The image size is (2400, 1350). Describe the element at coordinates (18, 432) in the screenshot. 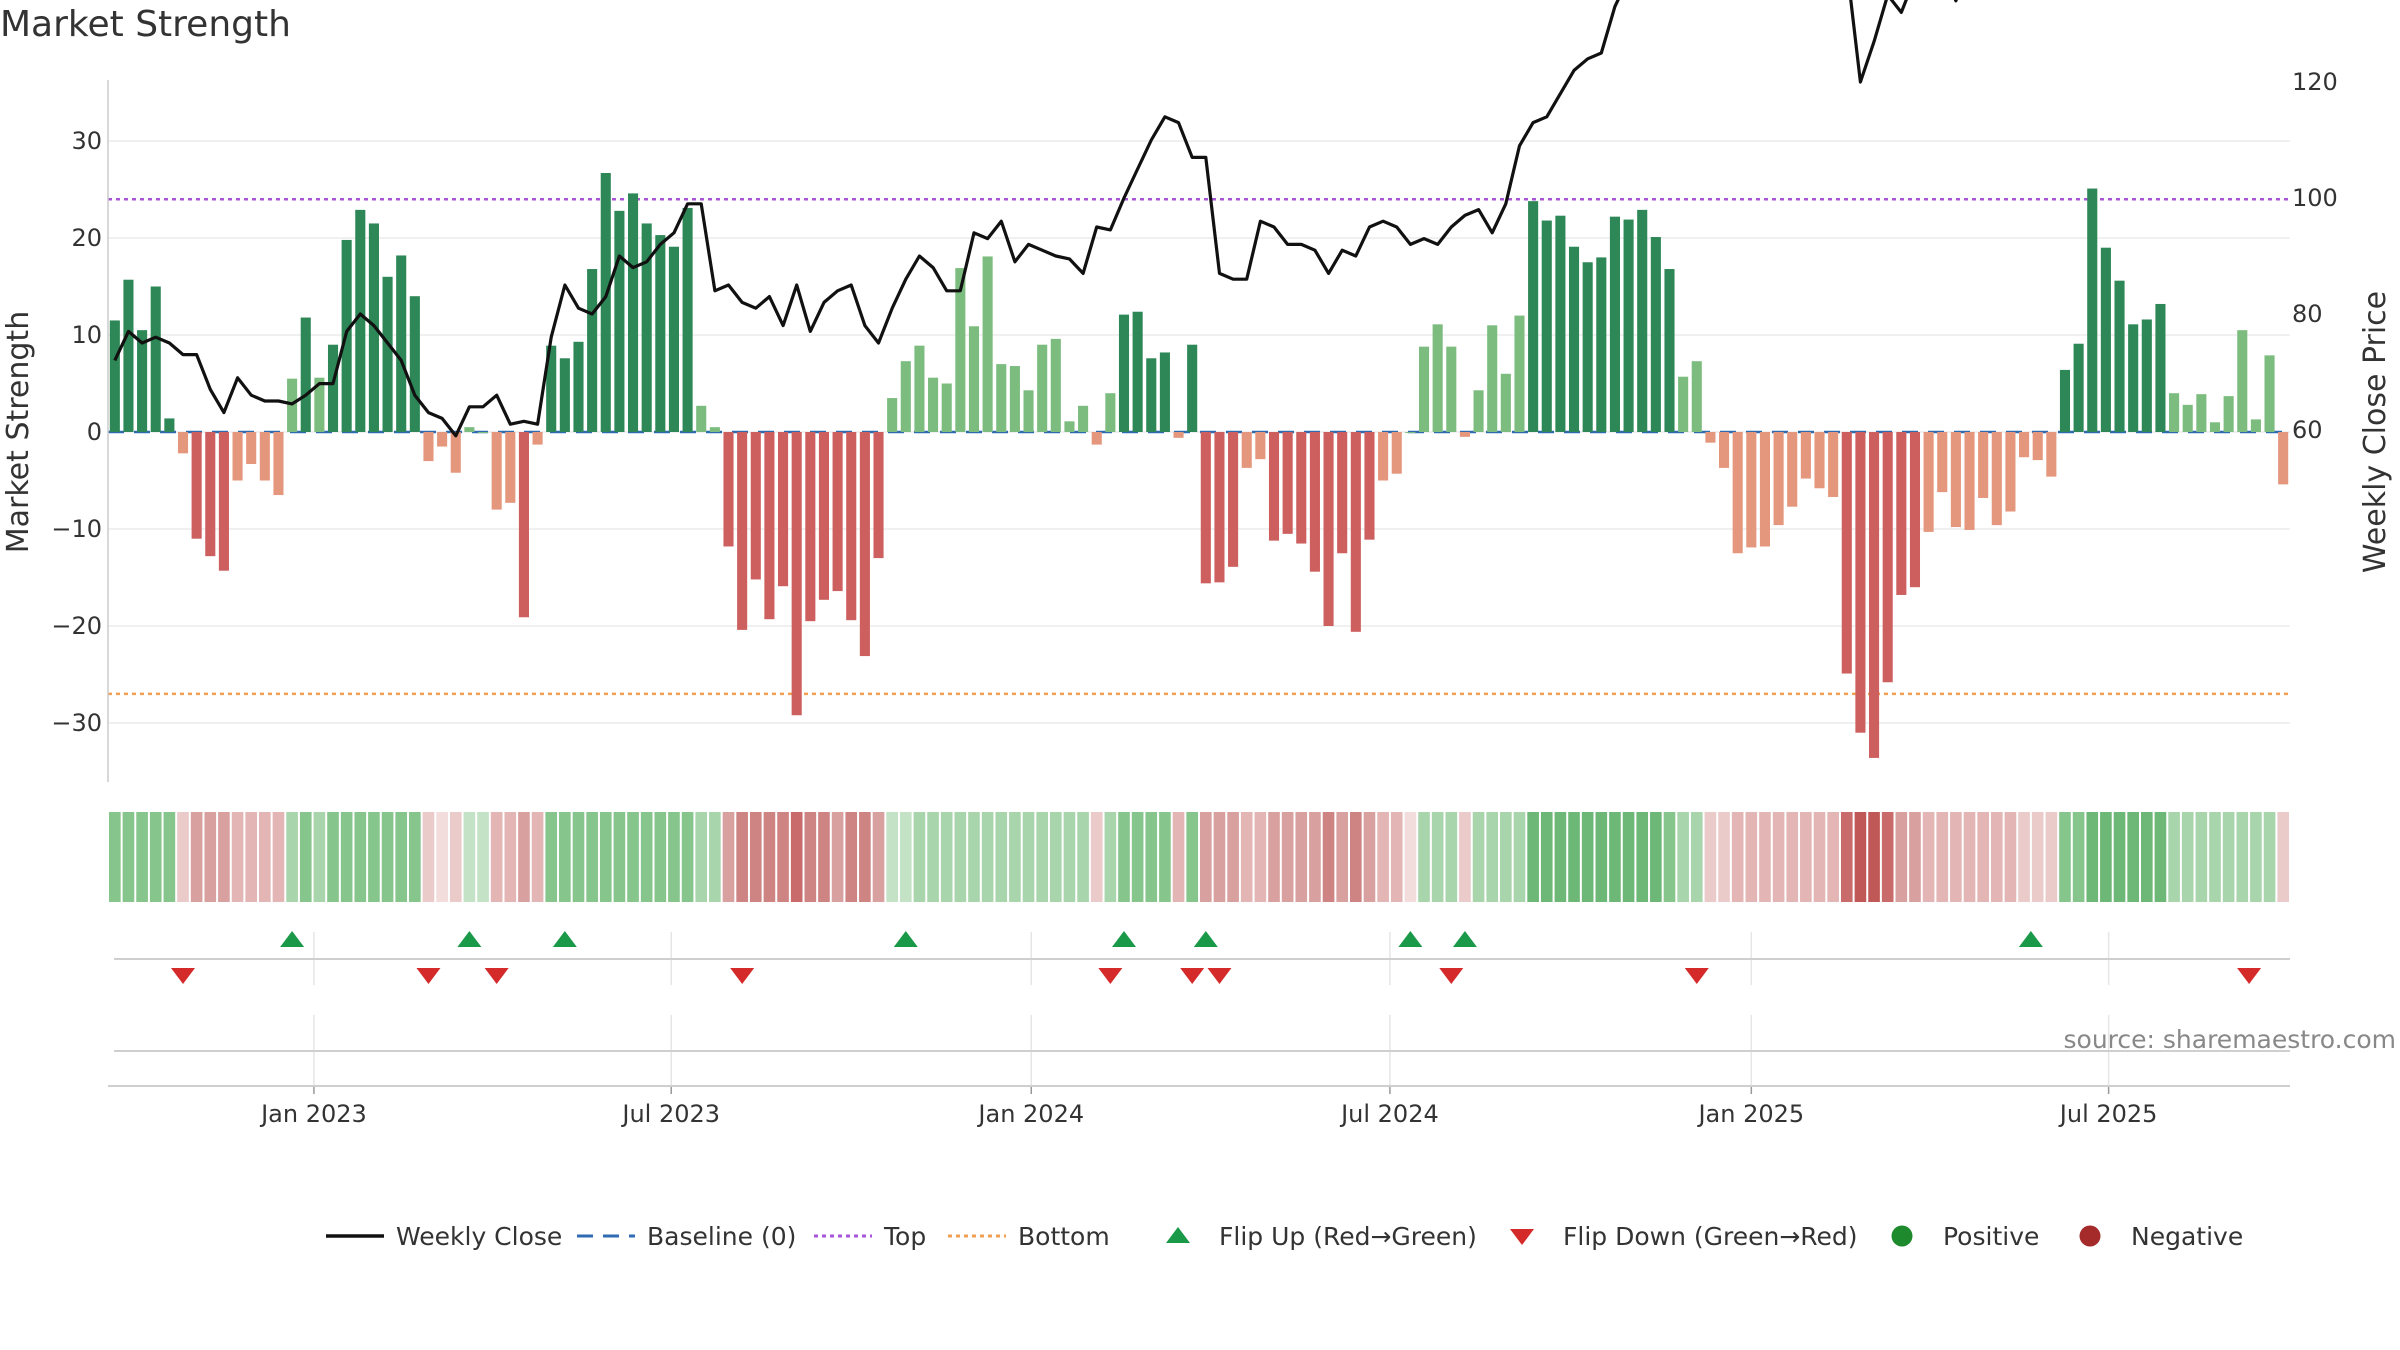

I see `y-axis-left-label: Market Strength` at that location.